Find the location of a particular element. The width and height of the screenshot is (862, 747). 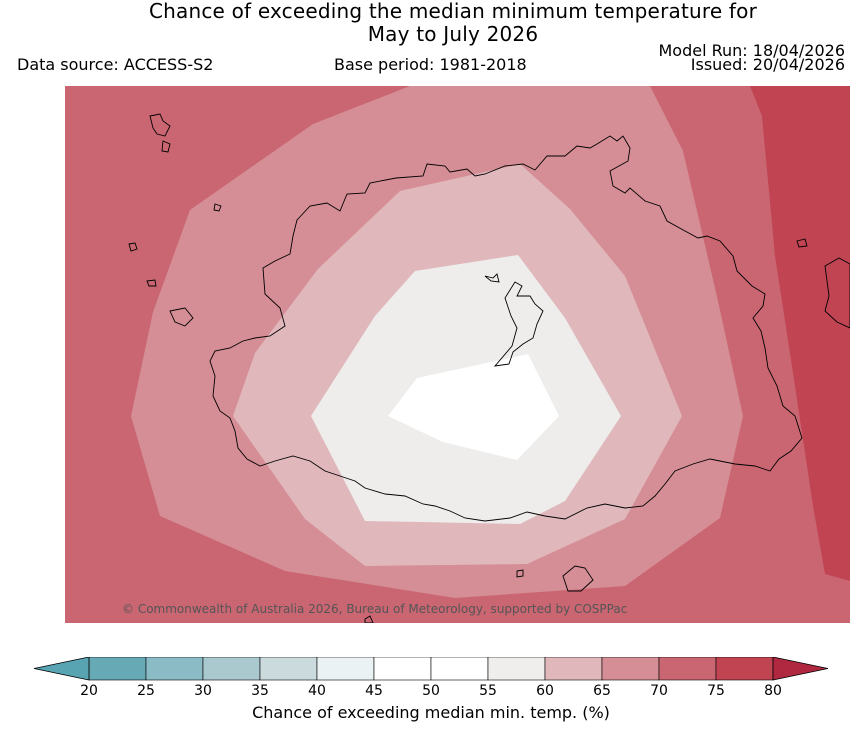

colorbar-tick-label: 45 is located at coordinates (374, 691).